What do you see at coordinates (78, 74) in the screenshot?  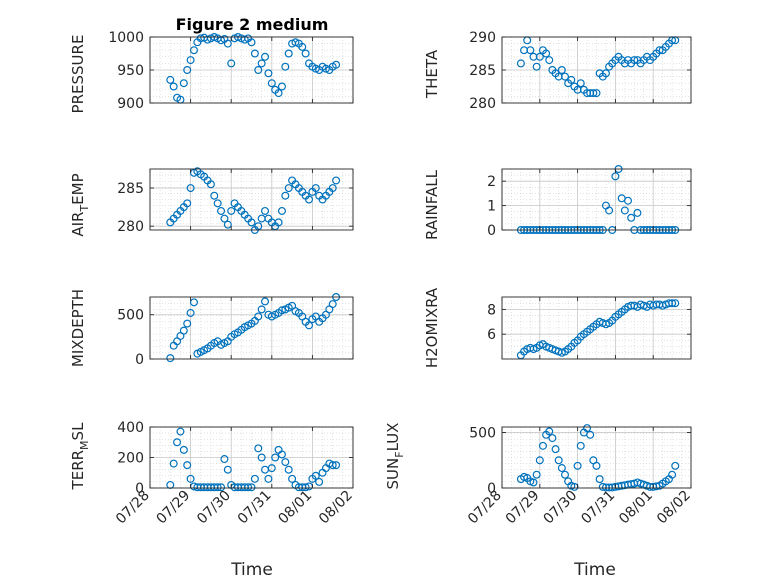 I see `y-axis-label-pressure: PRESSURE` at bounding box center [78, 74].